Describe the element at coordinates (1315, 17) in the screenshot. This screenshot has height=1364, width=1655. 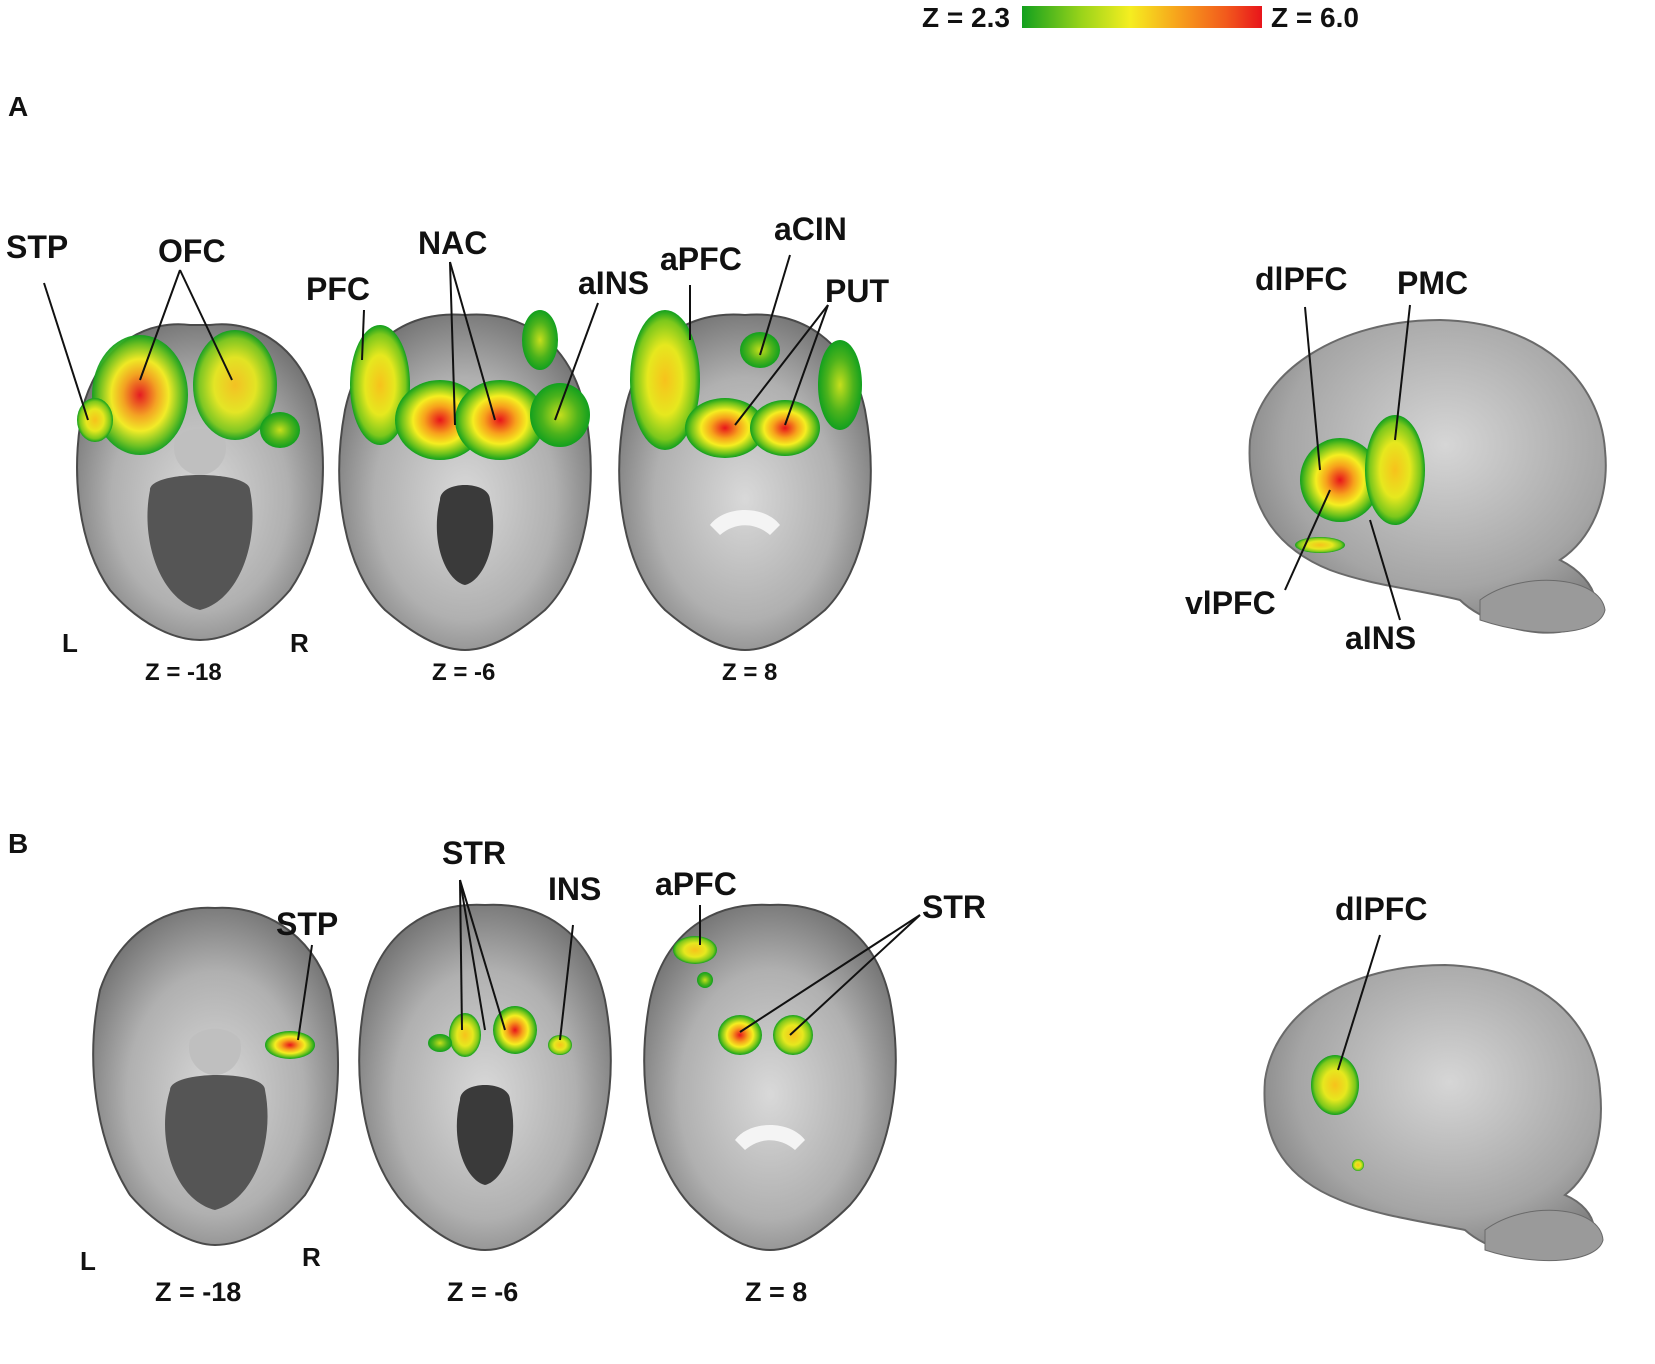
I see `colorbar-max-label: Z = 6.0` at that location.